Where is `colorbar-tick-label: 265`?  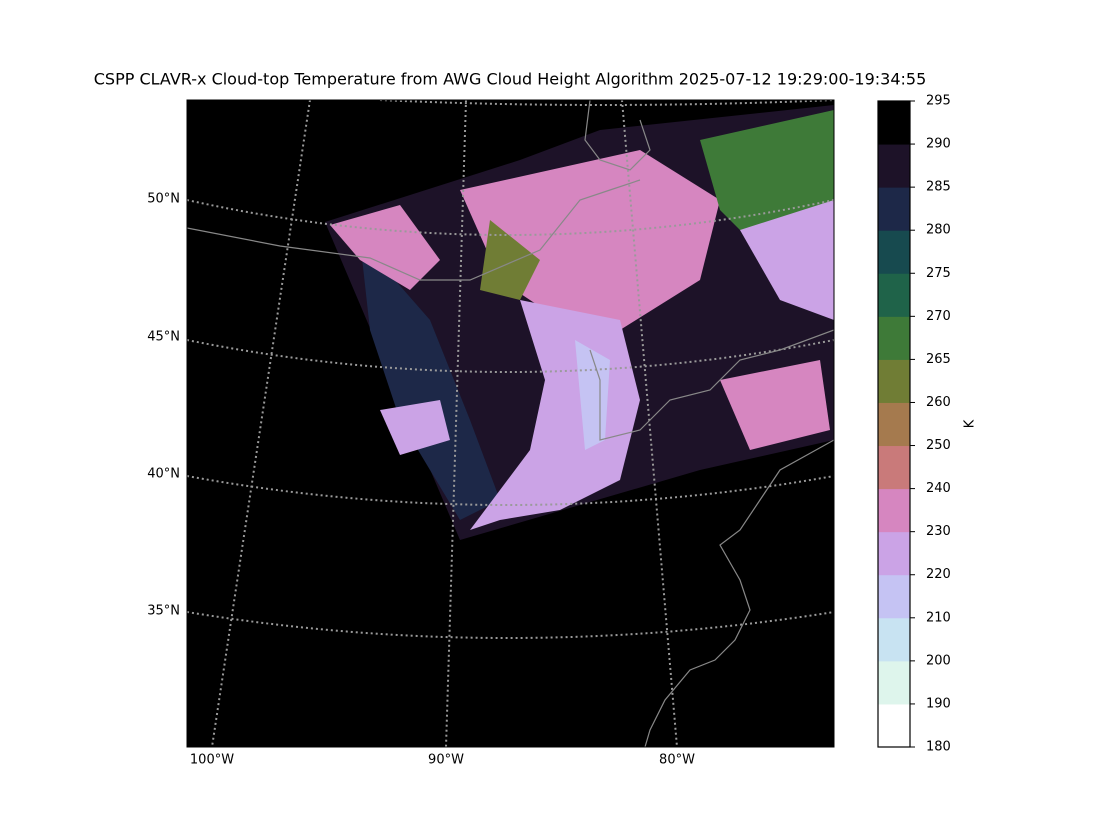 colorbar-tick-label: 265 is located at coordinates (938, 359).